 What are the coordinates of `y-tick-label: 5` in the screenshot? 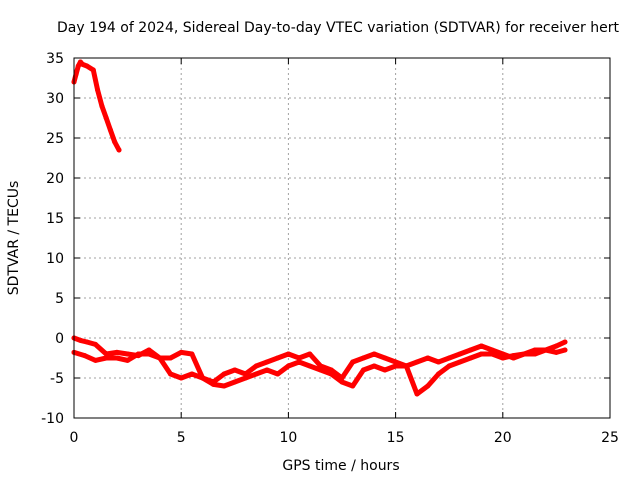 It's located at (59, 299).